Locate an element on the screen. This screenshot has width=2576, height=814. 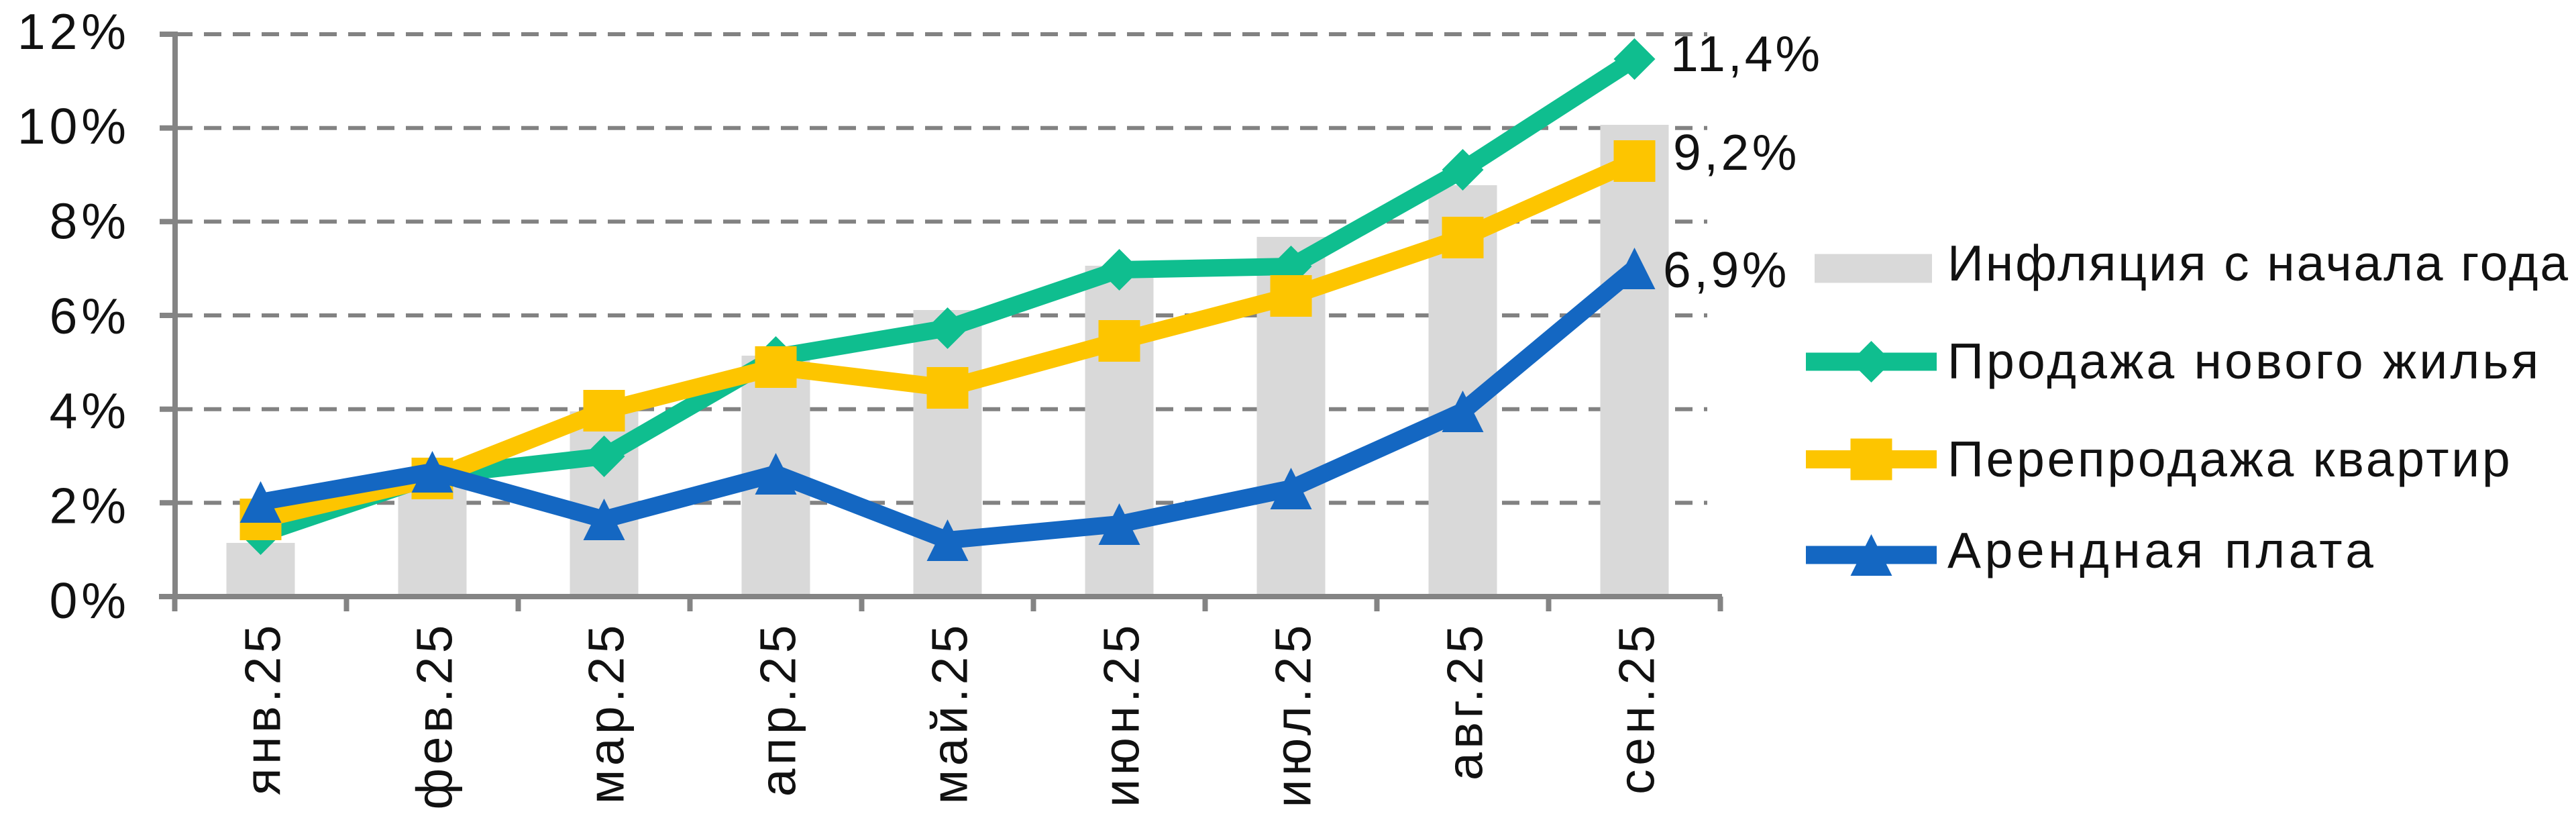
svg-text: 12% is located at coordinates (73, 31).